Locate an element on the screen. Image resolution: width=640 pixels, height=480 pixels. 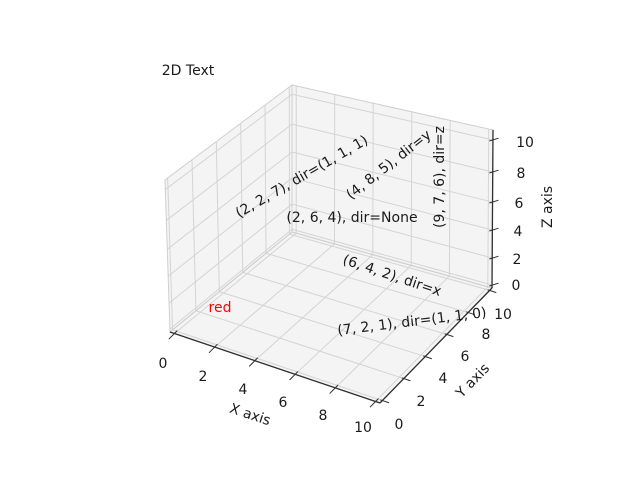
z-tick-label: 8 is located at coordinates (521, 174).